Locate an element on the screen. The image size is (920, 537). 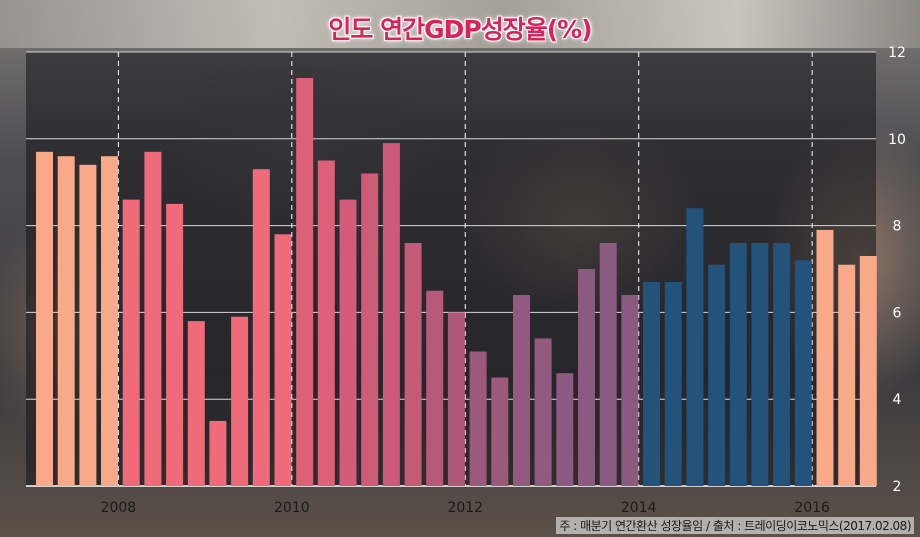
y-tick-label: 12 is located at coordinates (897, 53).